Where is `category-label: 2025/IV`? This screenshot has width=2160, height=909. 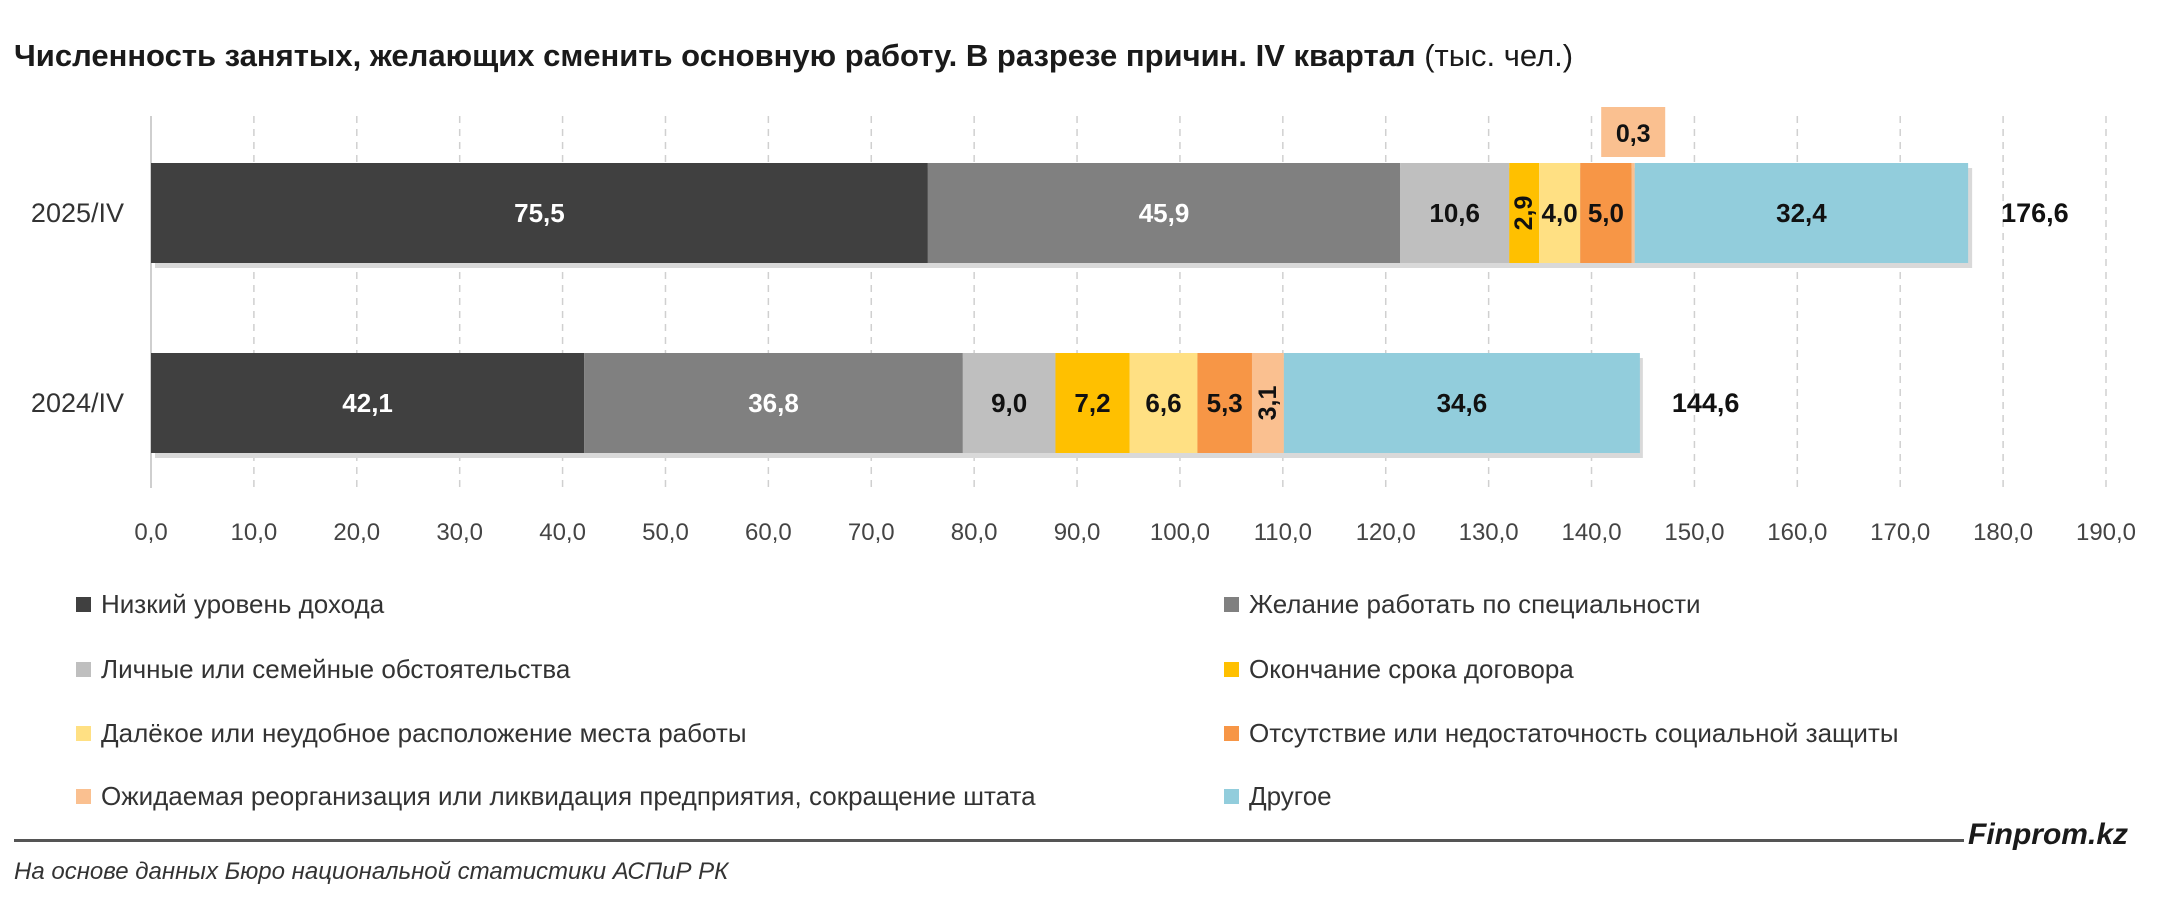 category-label: 2025/IV is located at coordinates (77, 213).